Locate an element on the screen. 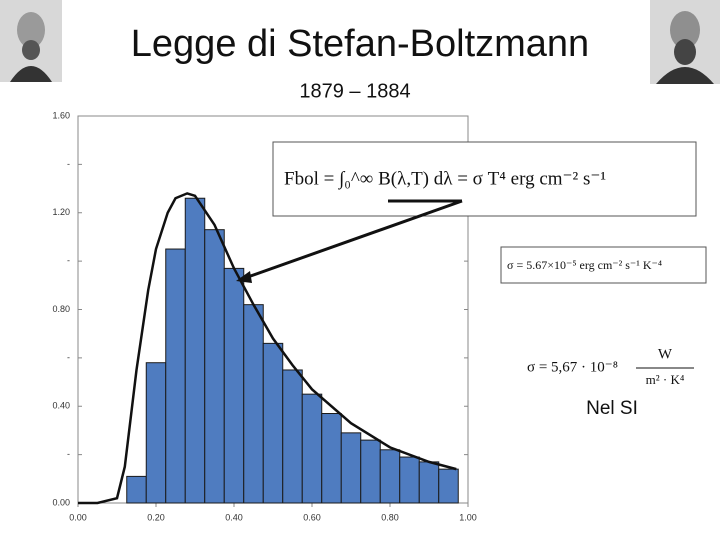 This screenshot has height=545, width=720. formula-si: σ = 5,67 · 10⁻⁸ is located at coordinates (572, 367).